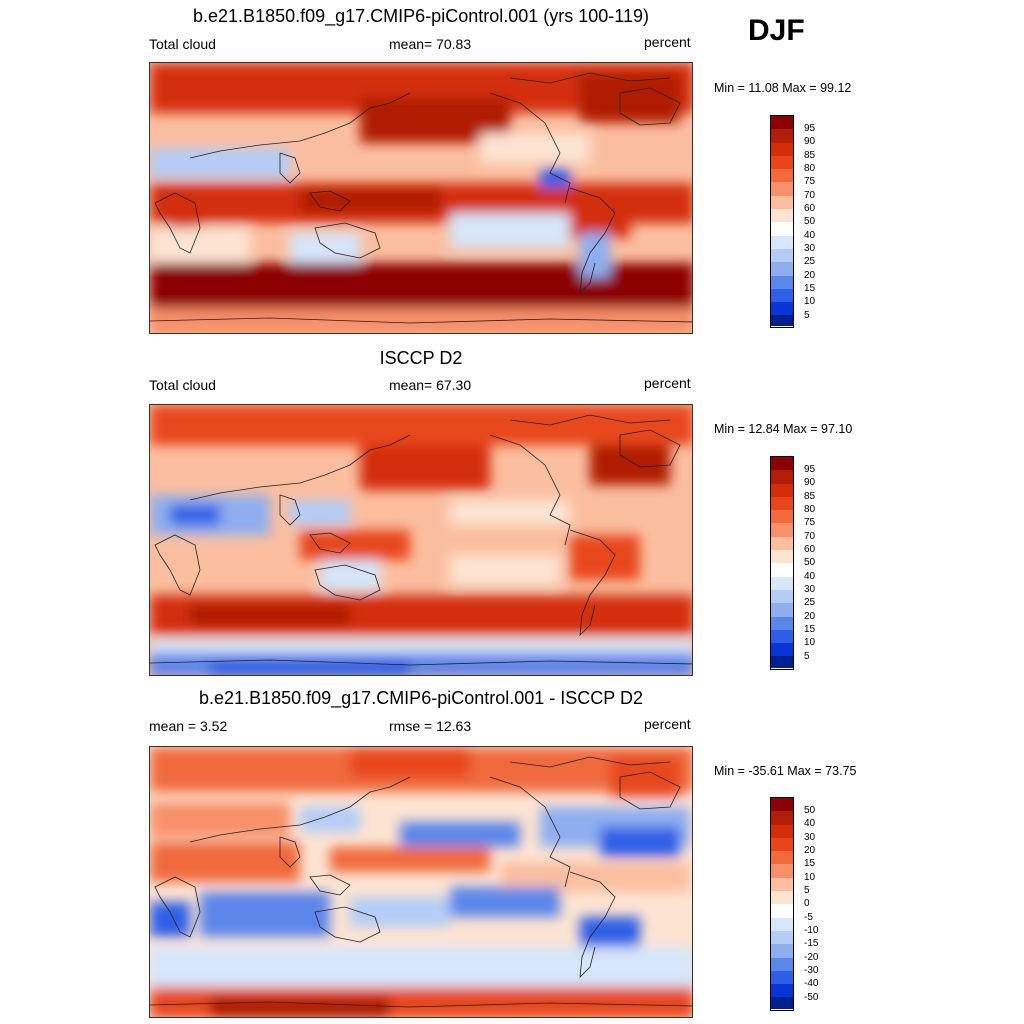 This screenshot has width=1024, height=1024. I want to click on panel-3-units-label: percent, so click(667, 724).